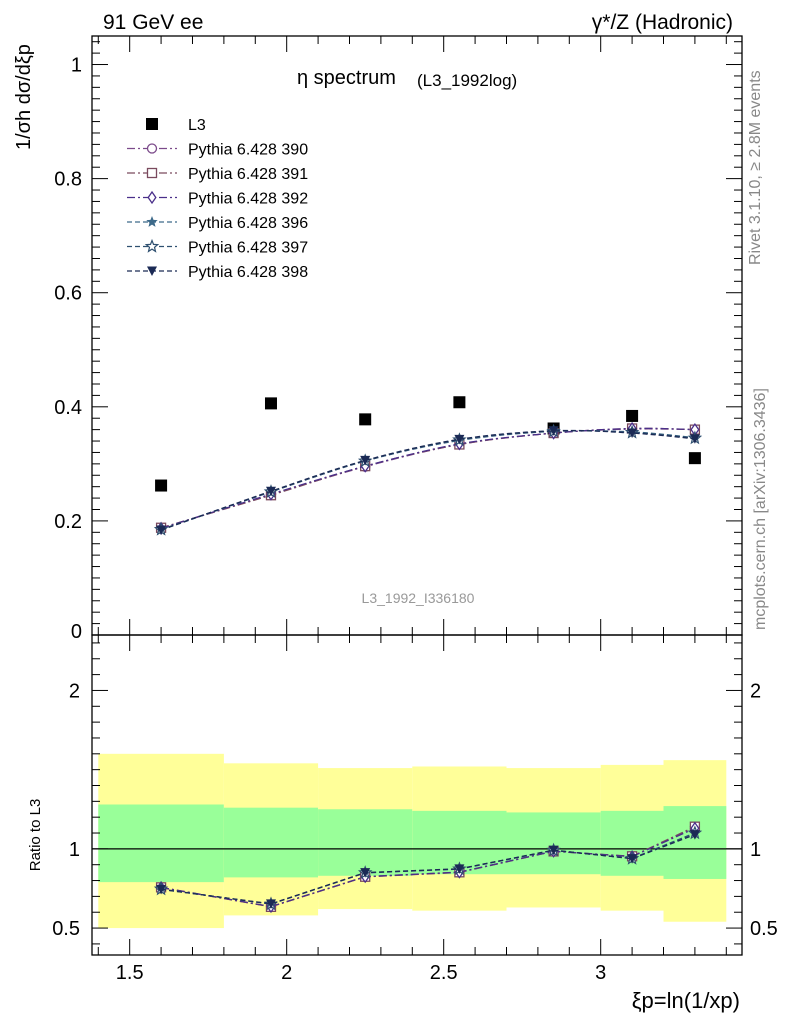 Image resolution: width=786 pixels, height=1029 pixels. Describe the element at coordinates (686, 1000) in the screenshot. I see `x-axis-label: ξp=ln(1/xp)` at that location.